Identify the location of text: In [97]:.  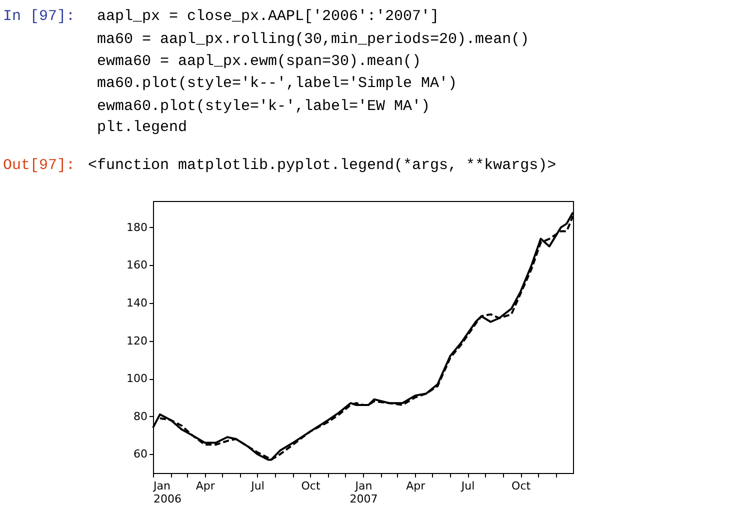
(39, 16).